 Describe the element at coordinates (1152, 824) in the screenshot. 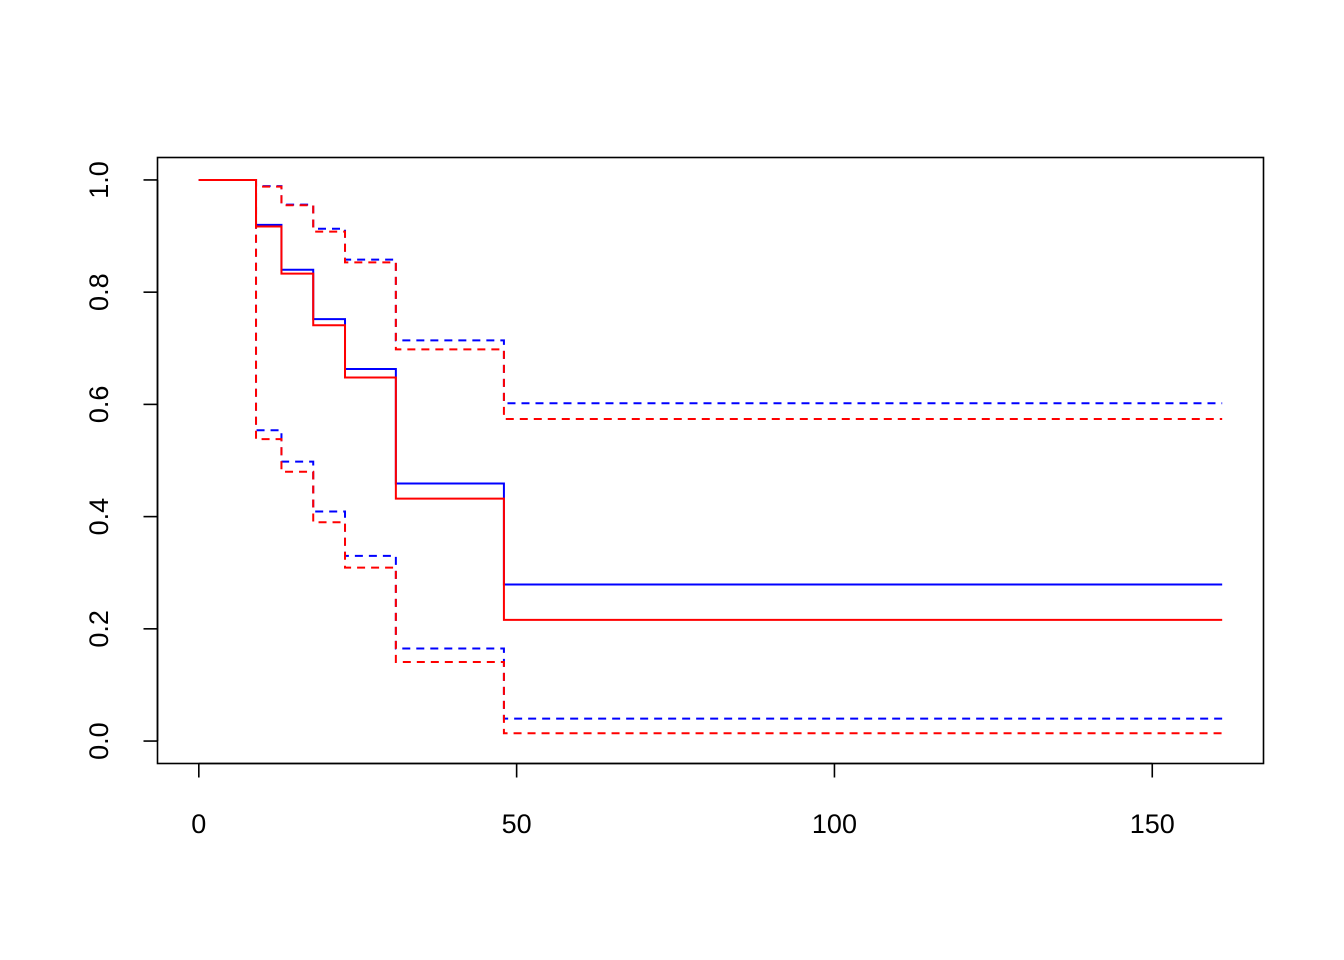

I see `x-tick-label: 150` at that location.